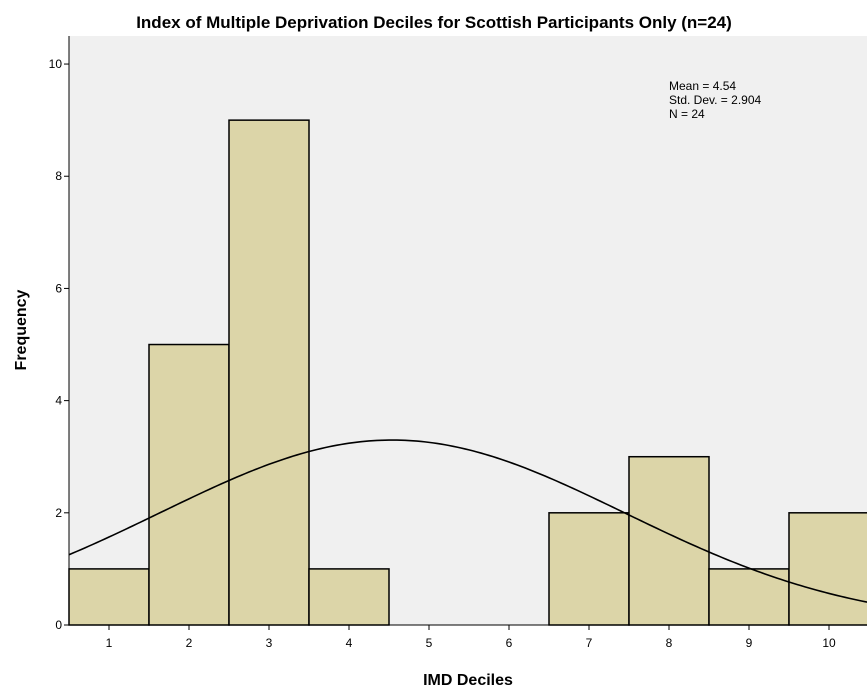 The image size is (867, 692). What do you see at coordinates (58, 513) in the screenshot?
I see `y-tick-label: 2` at bounding box center [58, 513].